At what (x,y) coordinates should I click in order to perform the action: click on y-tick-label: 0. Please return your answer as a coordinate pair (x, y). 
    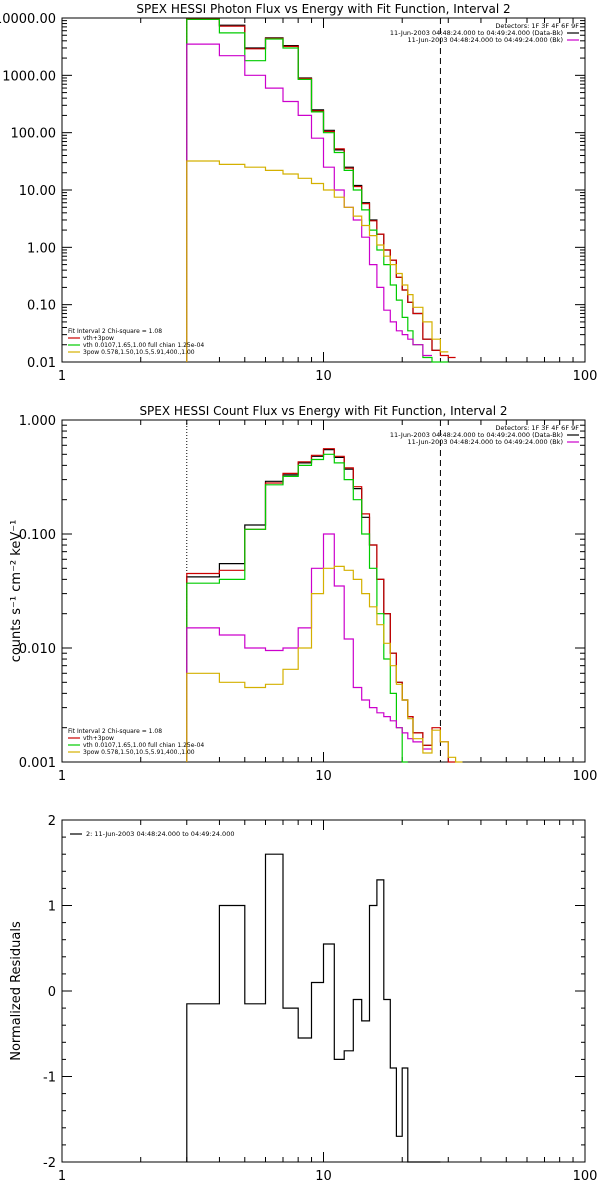
    Looking at the image, I should click on (52, 992).